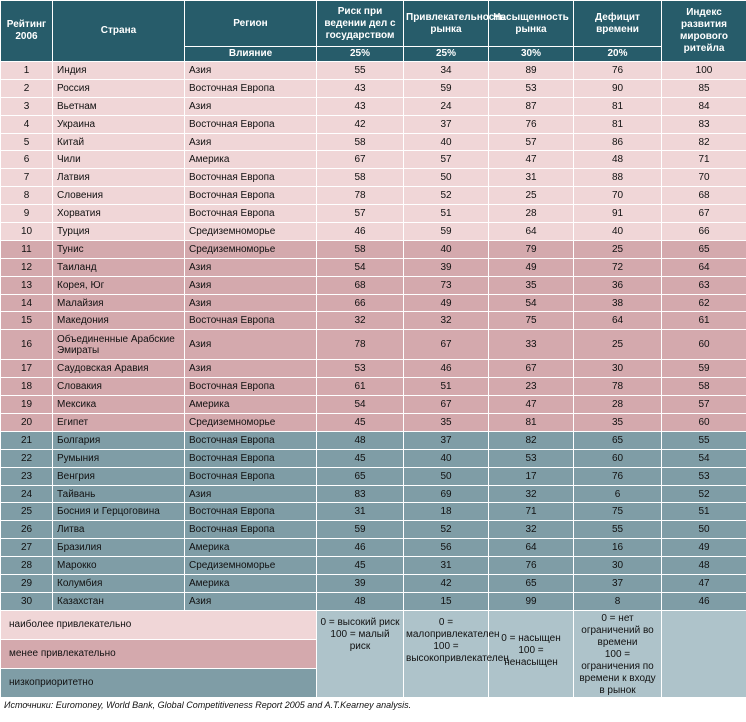 The image size is (746, 722). I want to click on index-cell: 60, so click(703, 422).